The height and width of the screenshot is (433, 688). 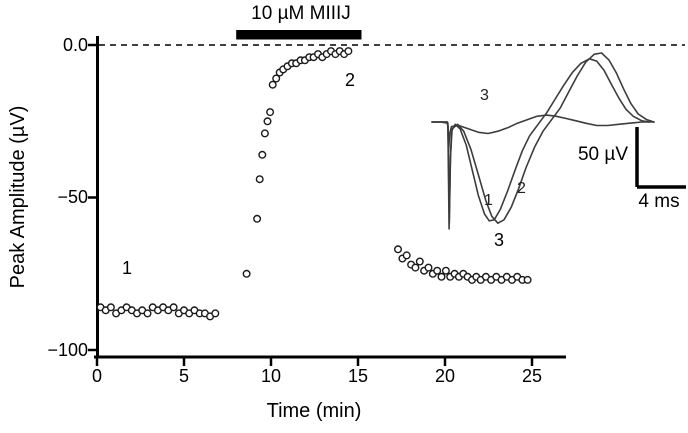 What do you see at coordinates (271, 376) in the screenshot?
I see `x-tick-label-10: 10` at bounding box center [271, 376].